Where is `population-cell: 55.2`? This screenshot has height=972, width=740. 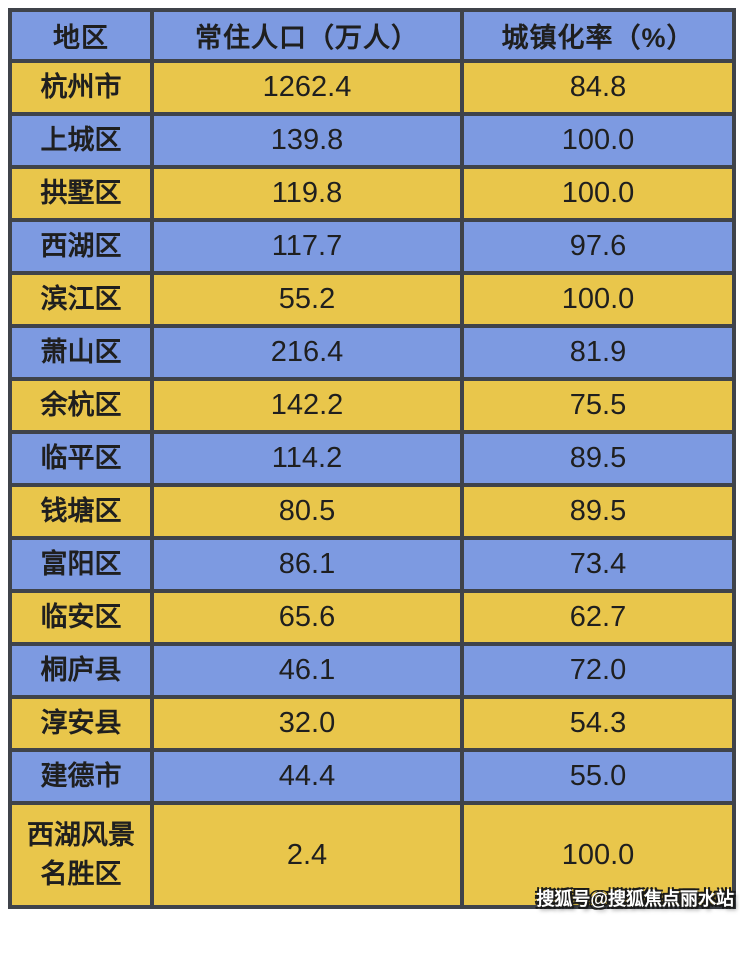
population-cell: 55.2 is located at coordinates (307, 299).